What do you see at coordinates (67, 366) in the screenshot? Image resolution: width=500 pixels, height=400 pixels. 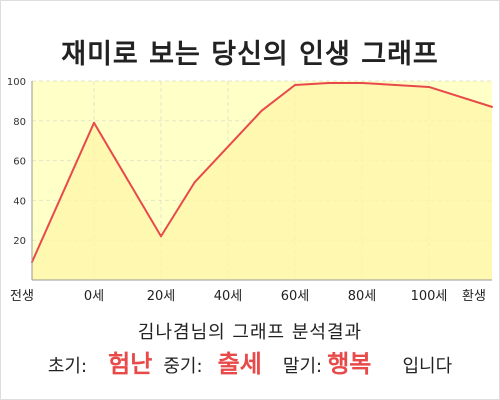 I see `early-label: 초기:` at bounding box center [67, 366].